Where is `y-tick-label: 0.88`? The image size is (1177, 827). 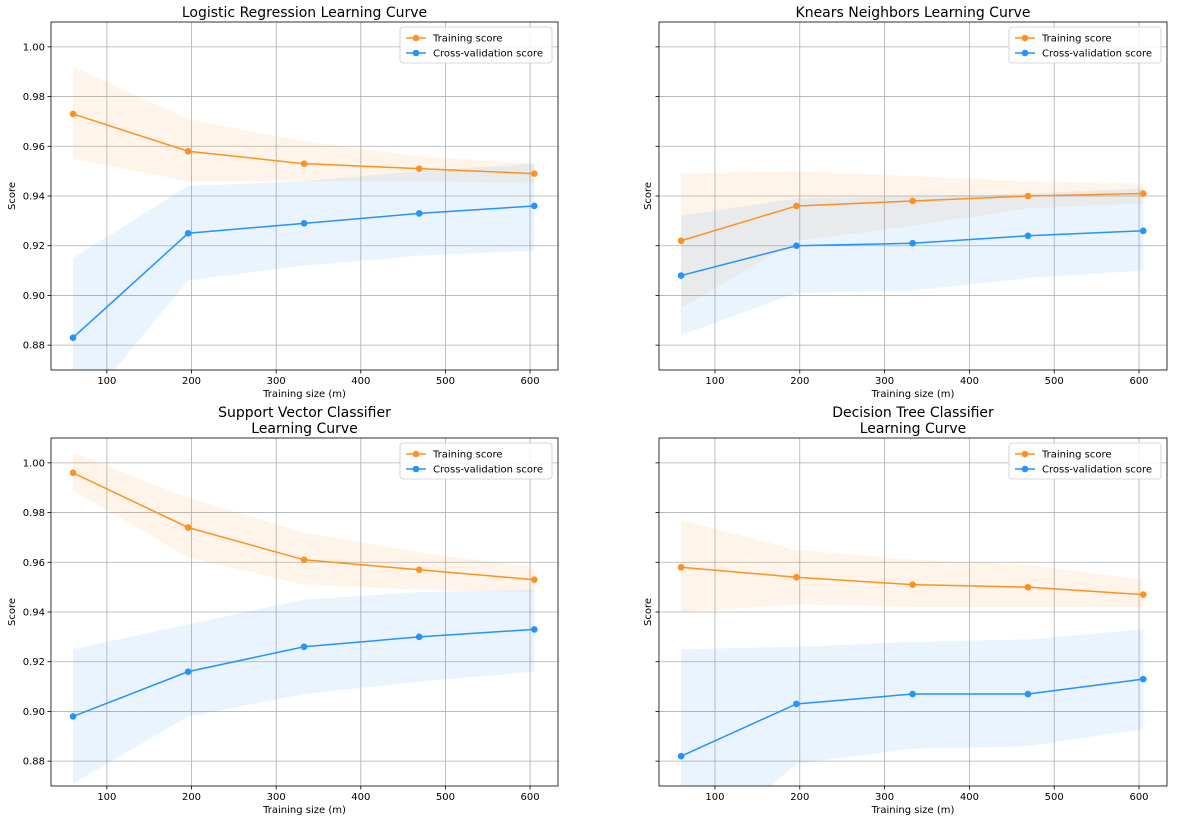
y-tick-label: 0.88 is located at coordinates (34, 346).